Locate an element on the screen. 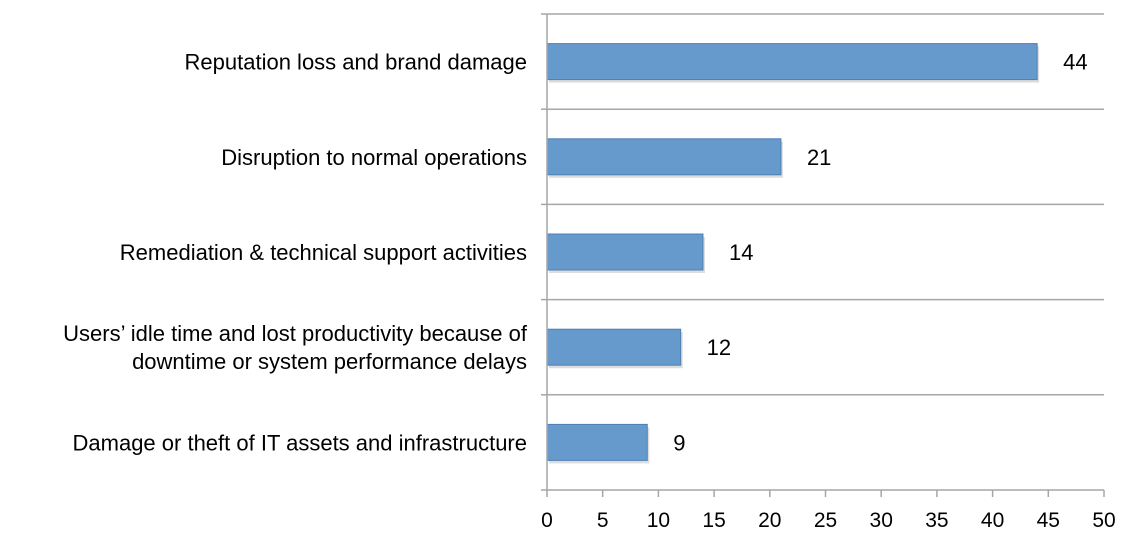 The height and width of the screenshot is (540, 1124). tick-labels-layer: 0 5 10 15 20 25 30 35 40 45 50 is located at coordinates (828, 520).